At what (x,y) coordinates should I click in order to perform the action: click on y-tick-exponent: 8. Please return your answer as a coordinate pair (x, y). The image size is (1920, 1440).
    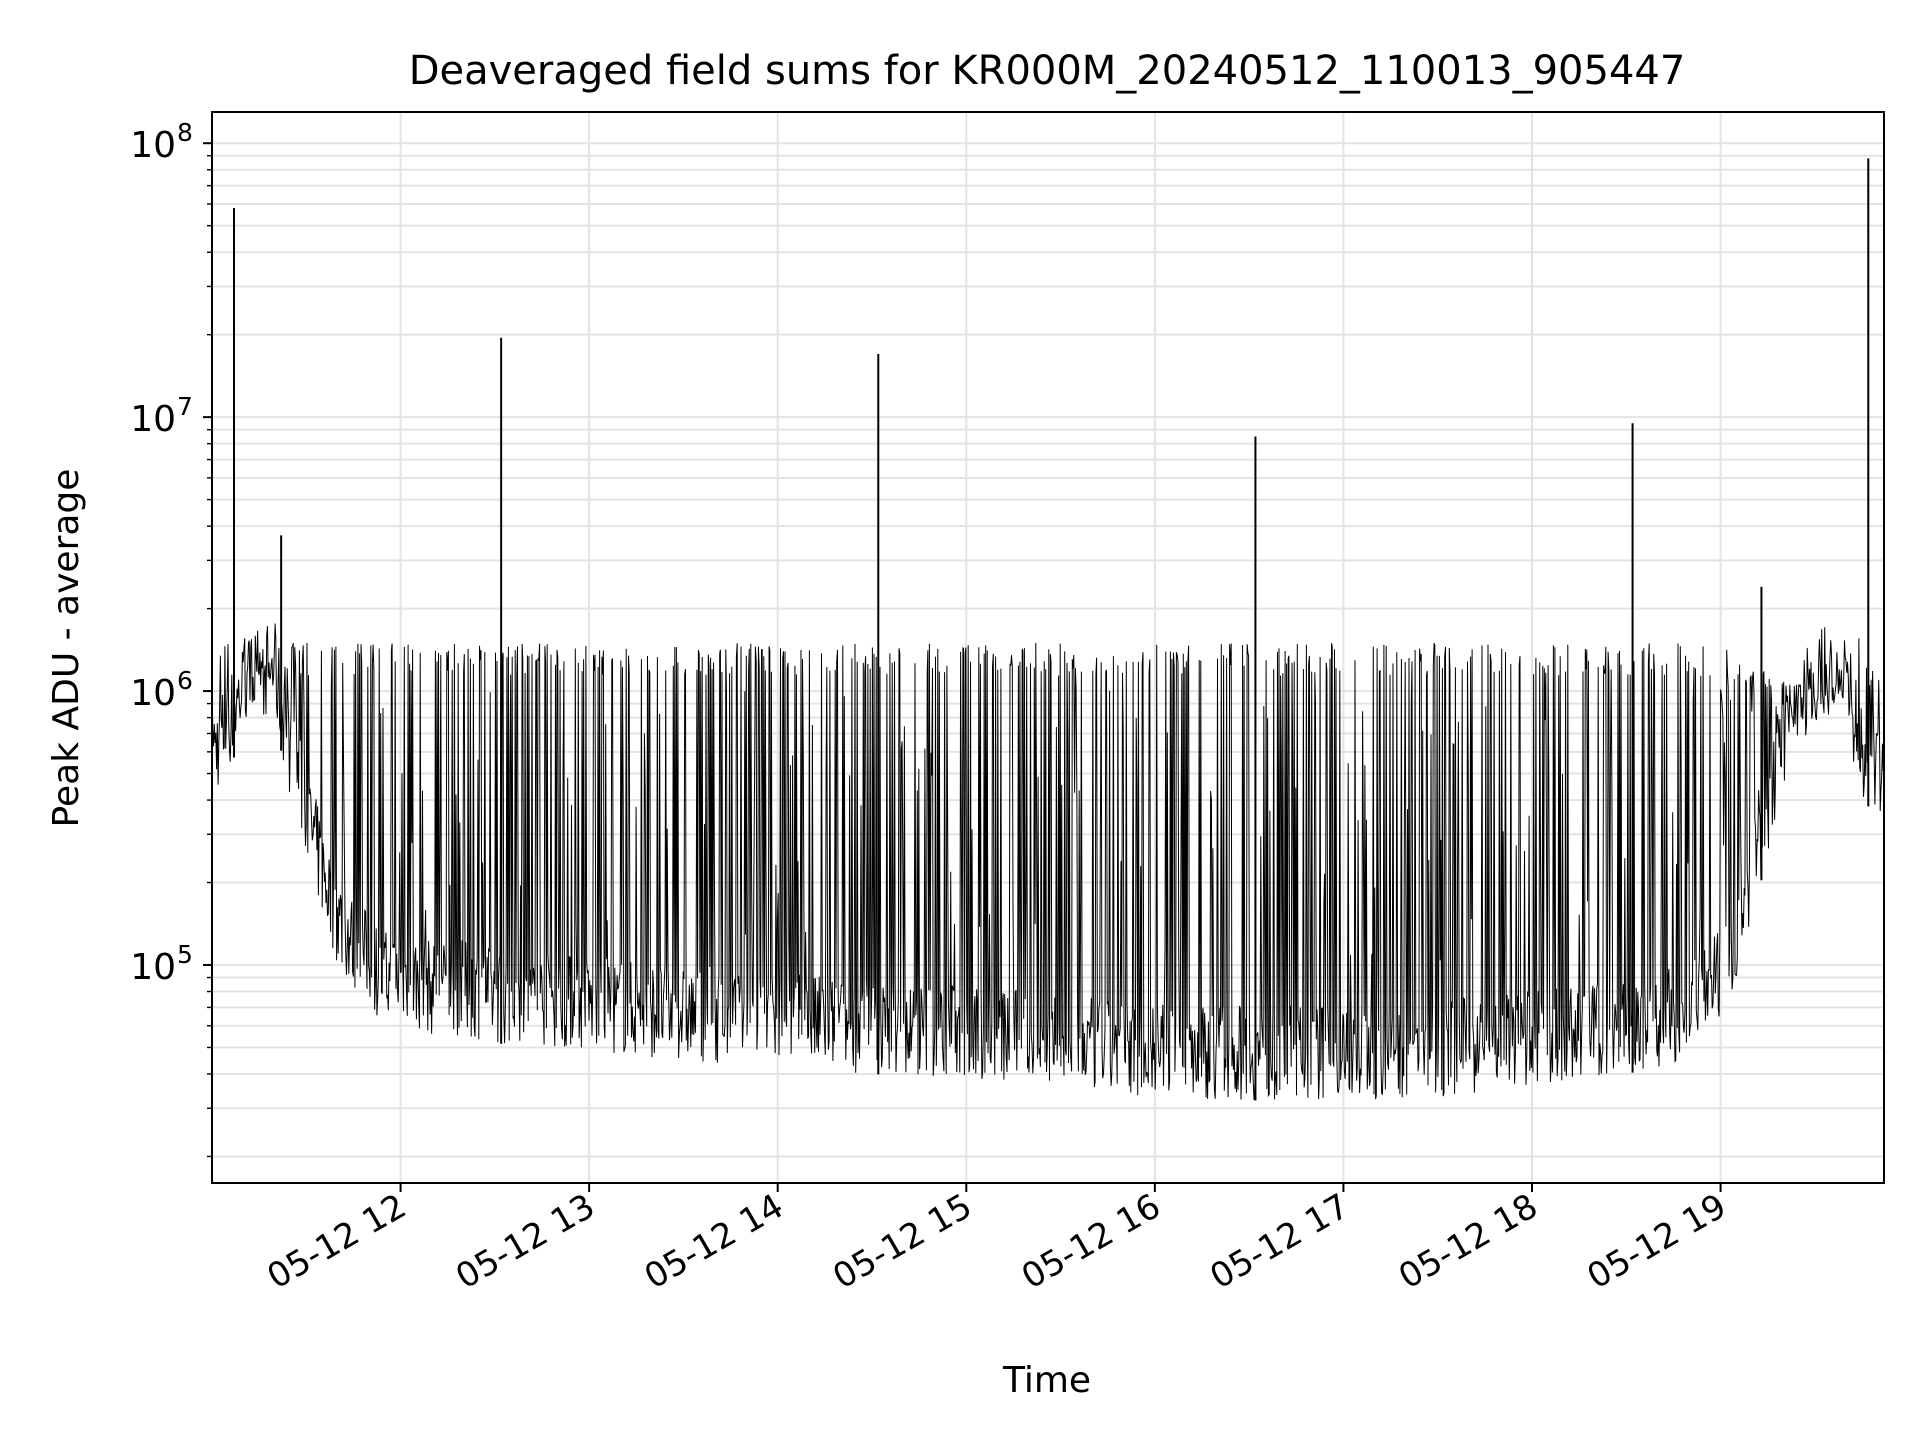
    Looking at the image, I should click on (185, 132).